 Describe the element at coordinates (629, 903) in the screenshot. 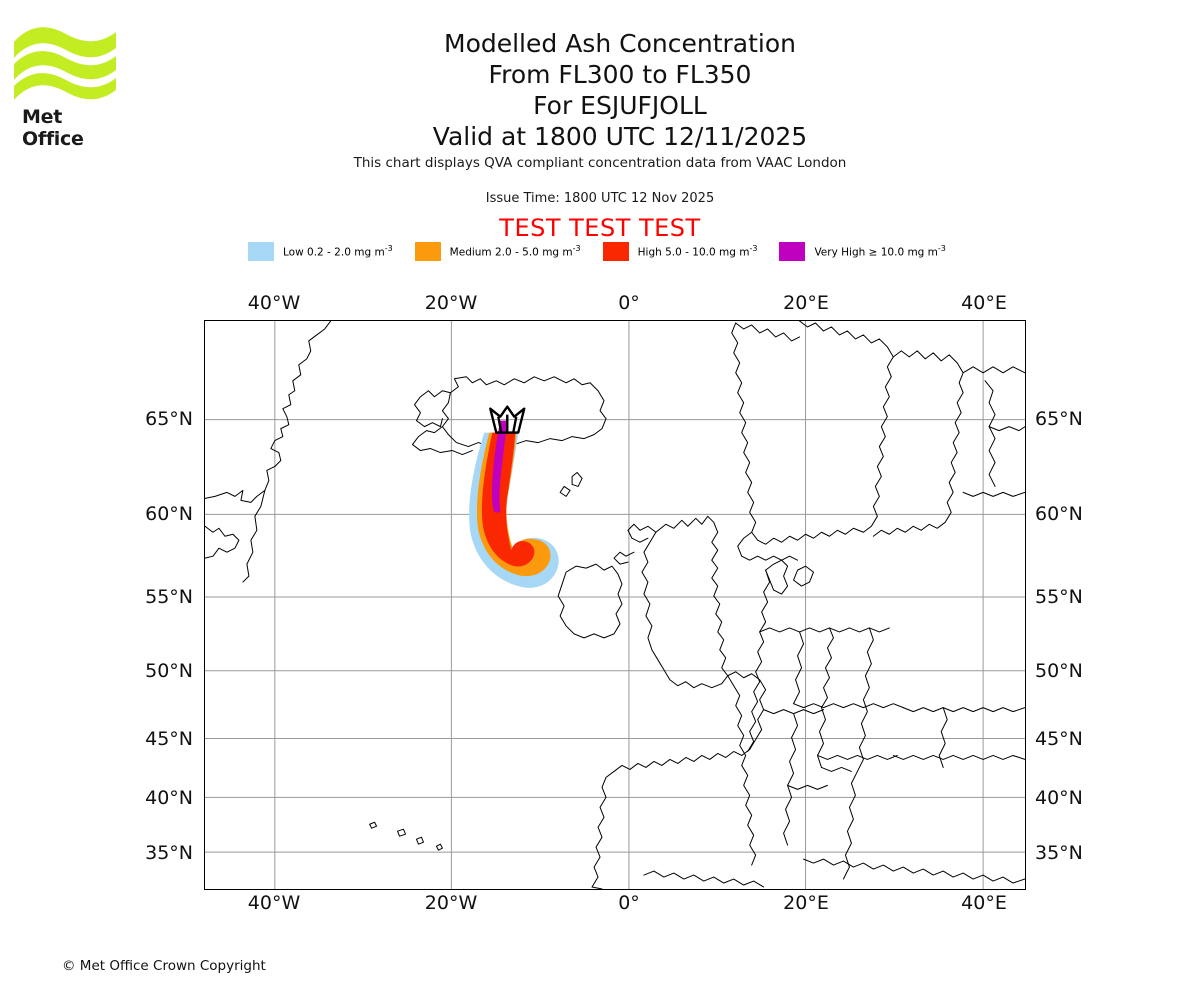

I see `lon-label-bottom-2: 0°` at that location.